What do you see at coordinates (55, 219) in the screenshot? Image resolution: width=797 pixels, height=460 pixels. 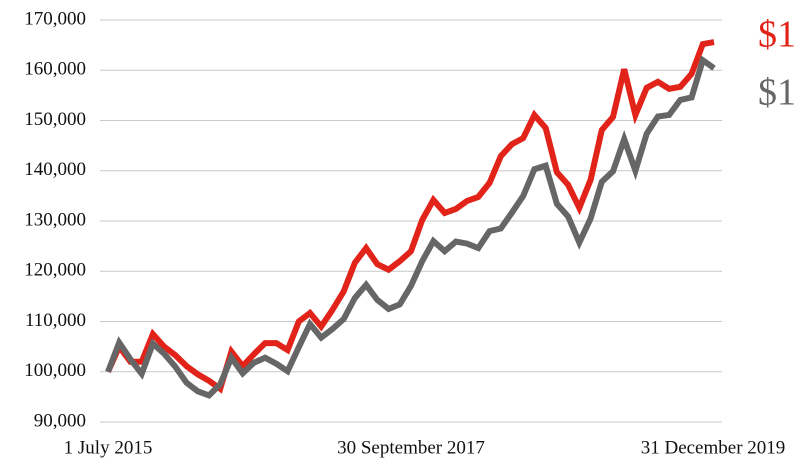 I see `y-tick-label: 130,000` at bounding box center [55, 219].